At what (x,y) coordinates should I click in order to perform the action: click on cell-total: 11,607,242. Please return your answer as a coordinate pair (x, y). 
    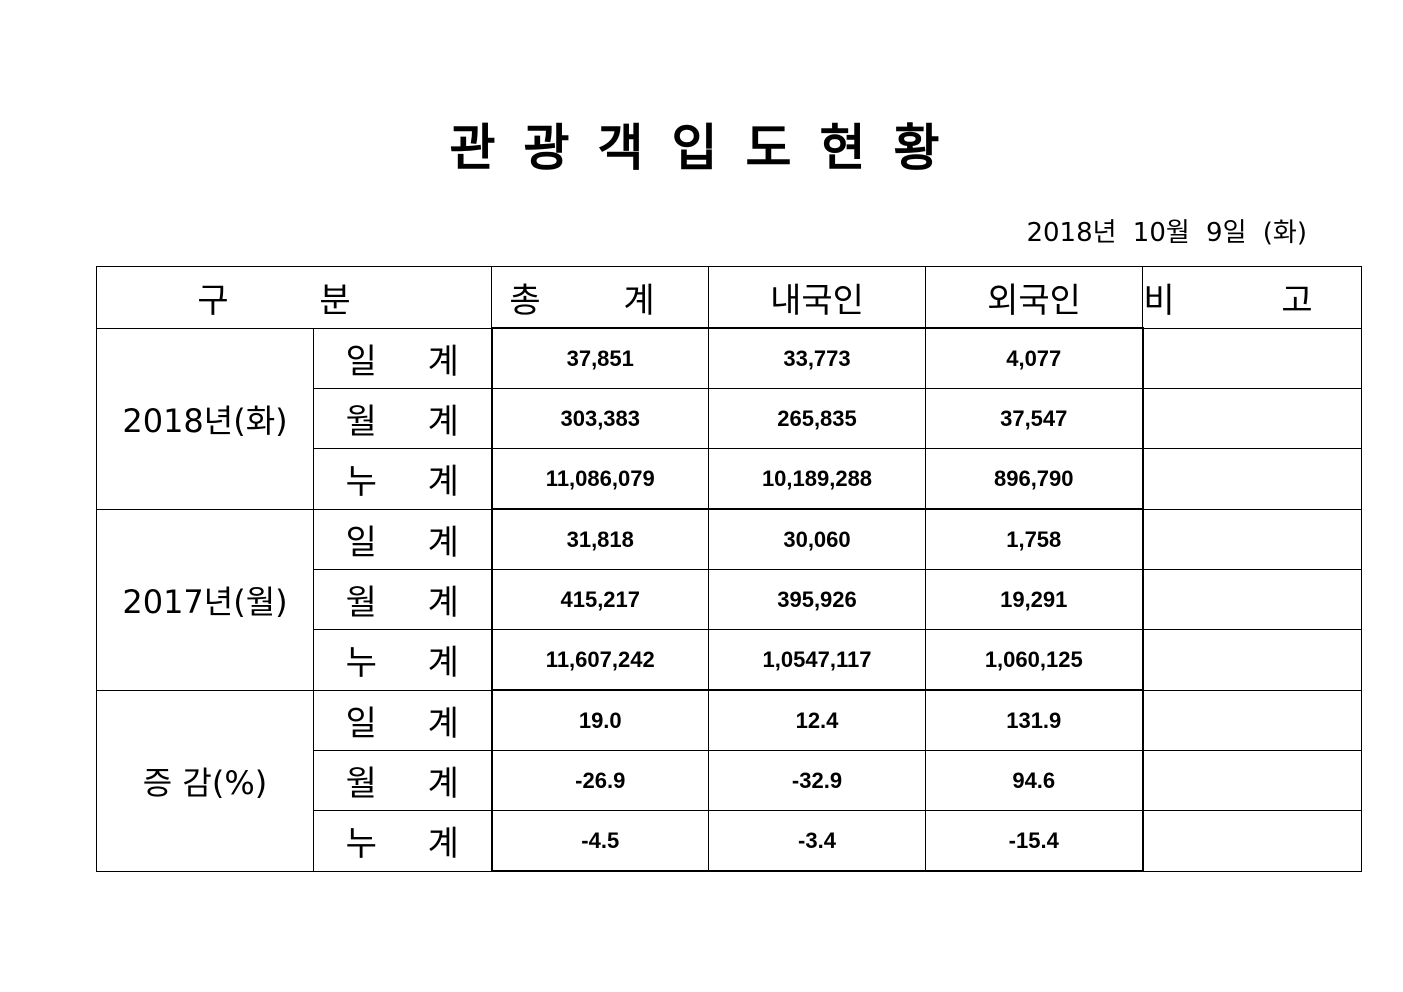
    Looking at the image, I should click on (599, 660).